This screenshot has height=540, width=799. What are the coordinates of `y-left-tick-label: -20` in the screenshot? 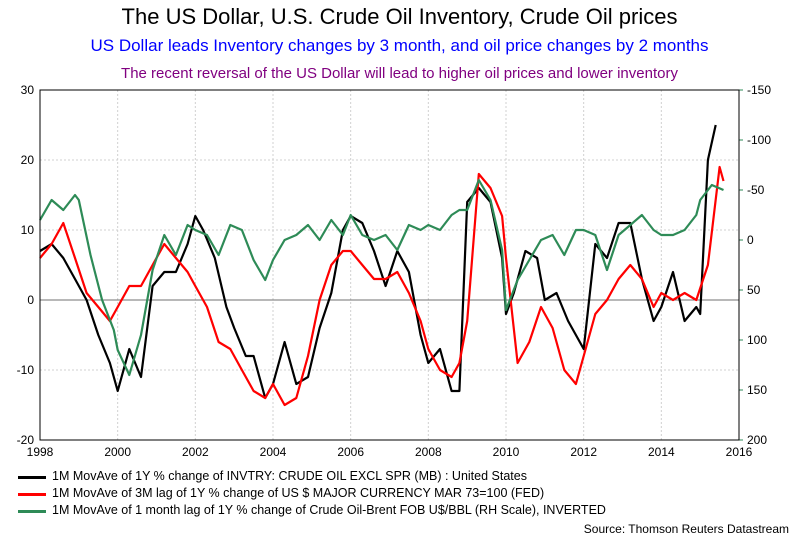 It's located at (26, 440).